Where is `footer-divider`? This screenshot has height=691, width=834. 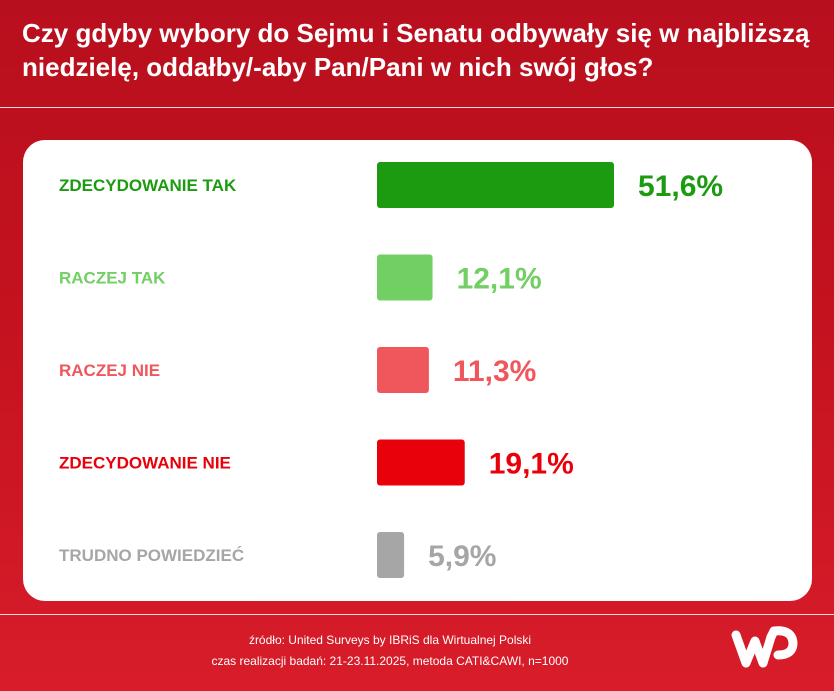 footer-divider is located at coordinates (417, 614).